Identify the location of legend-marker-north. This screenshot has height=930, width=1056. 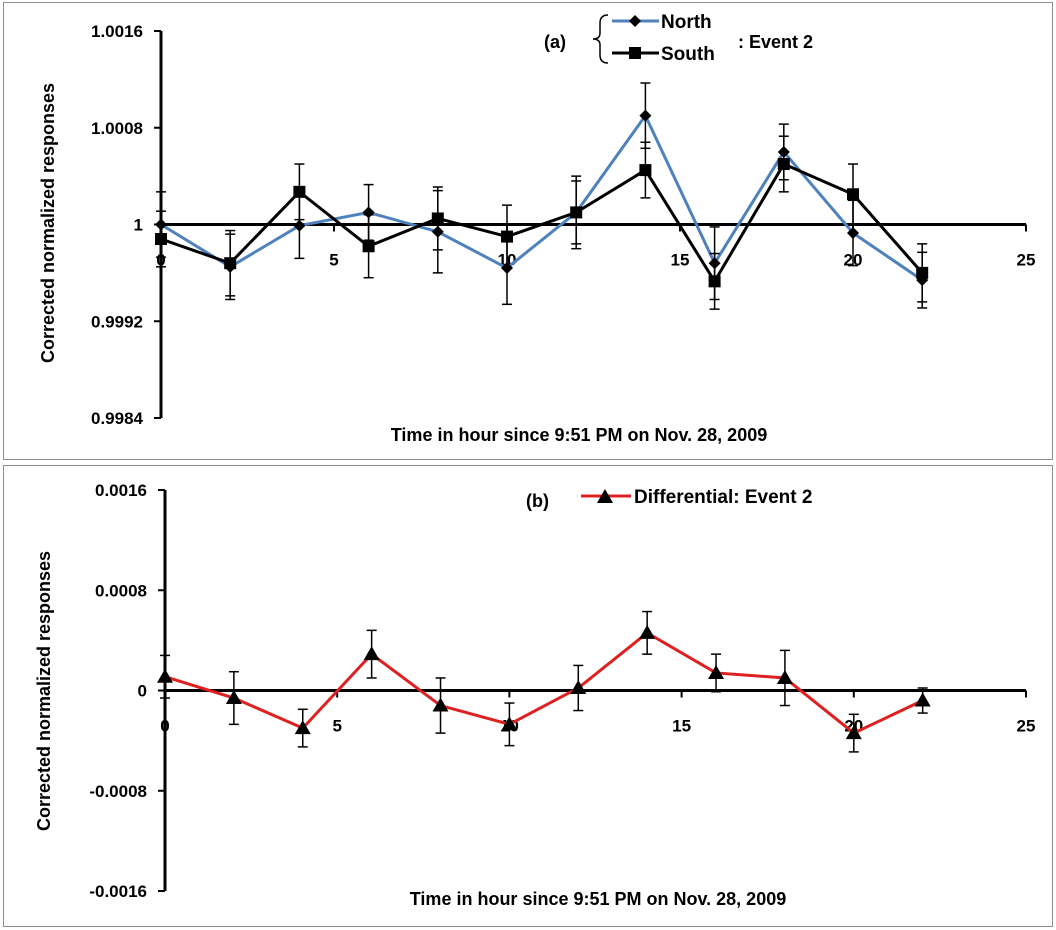
(635, 21).